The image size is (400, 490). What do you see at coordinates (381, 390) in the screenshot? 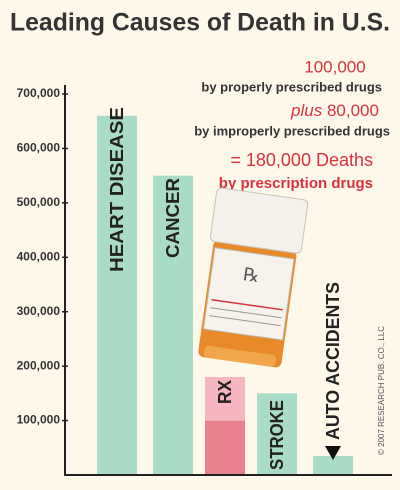
I see `copyright: © 2007 RESEARCH PUB. CO., LLC` at bounding box center [381, 390].